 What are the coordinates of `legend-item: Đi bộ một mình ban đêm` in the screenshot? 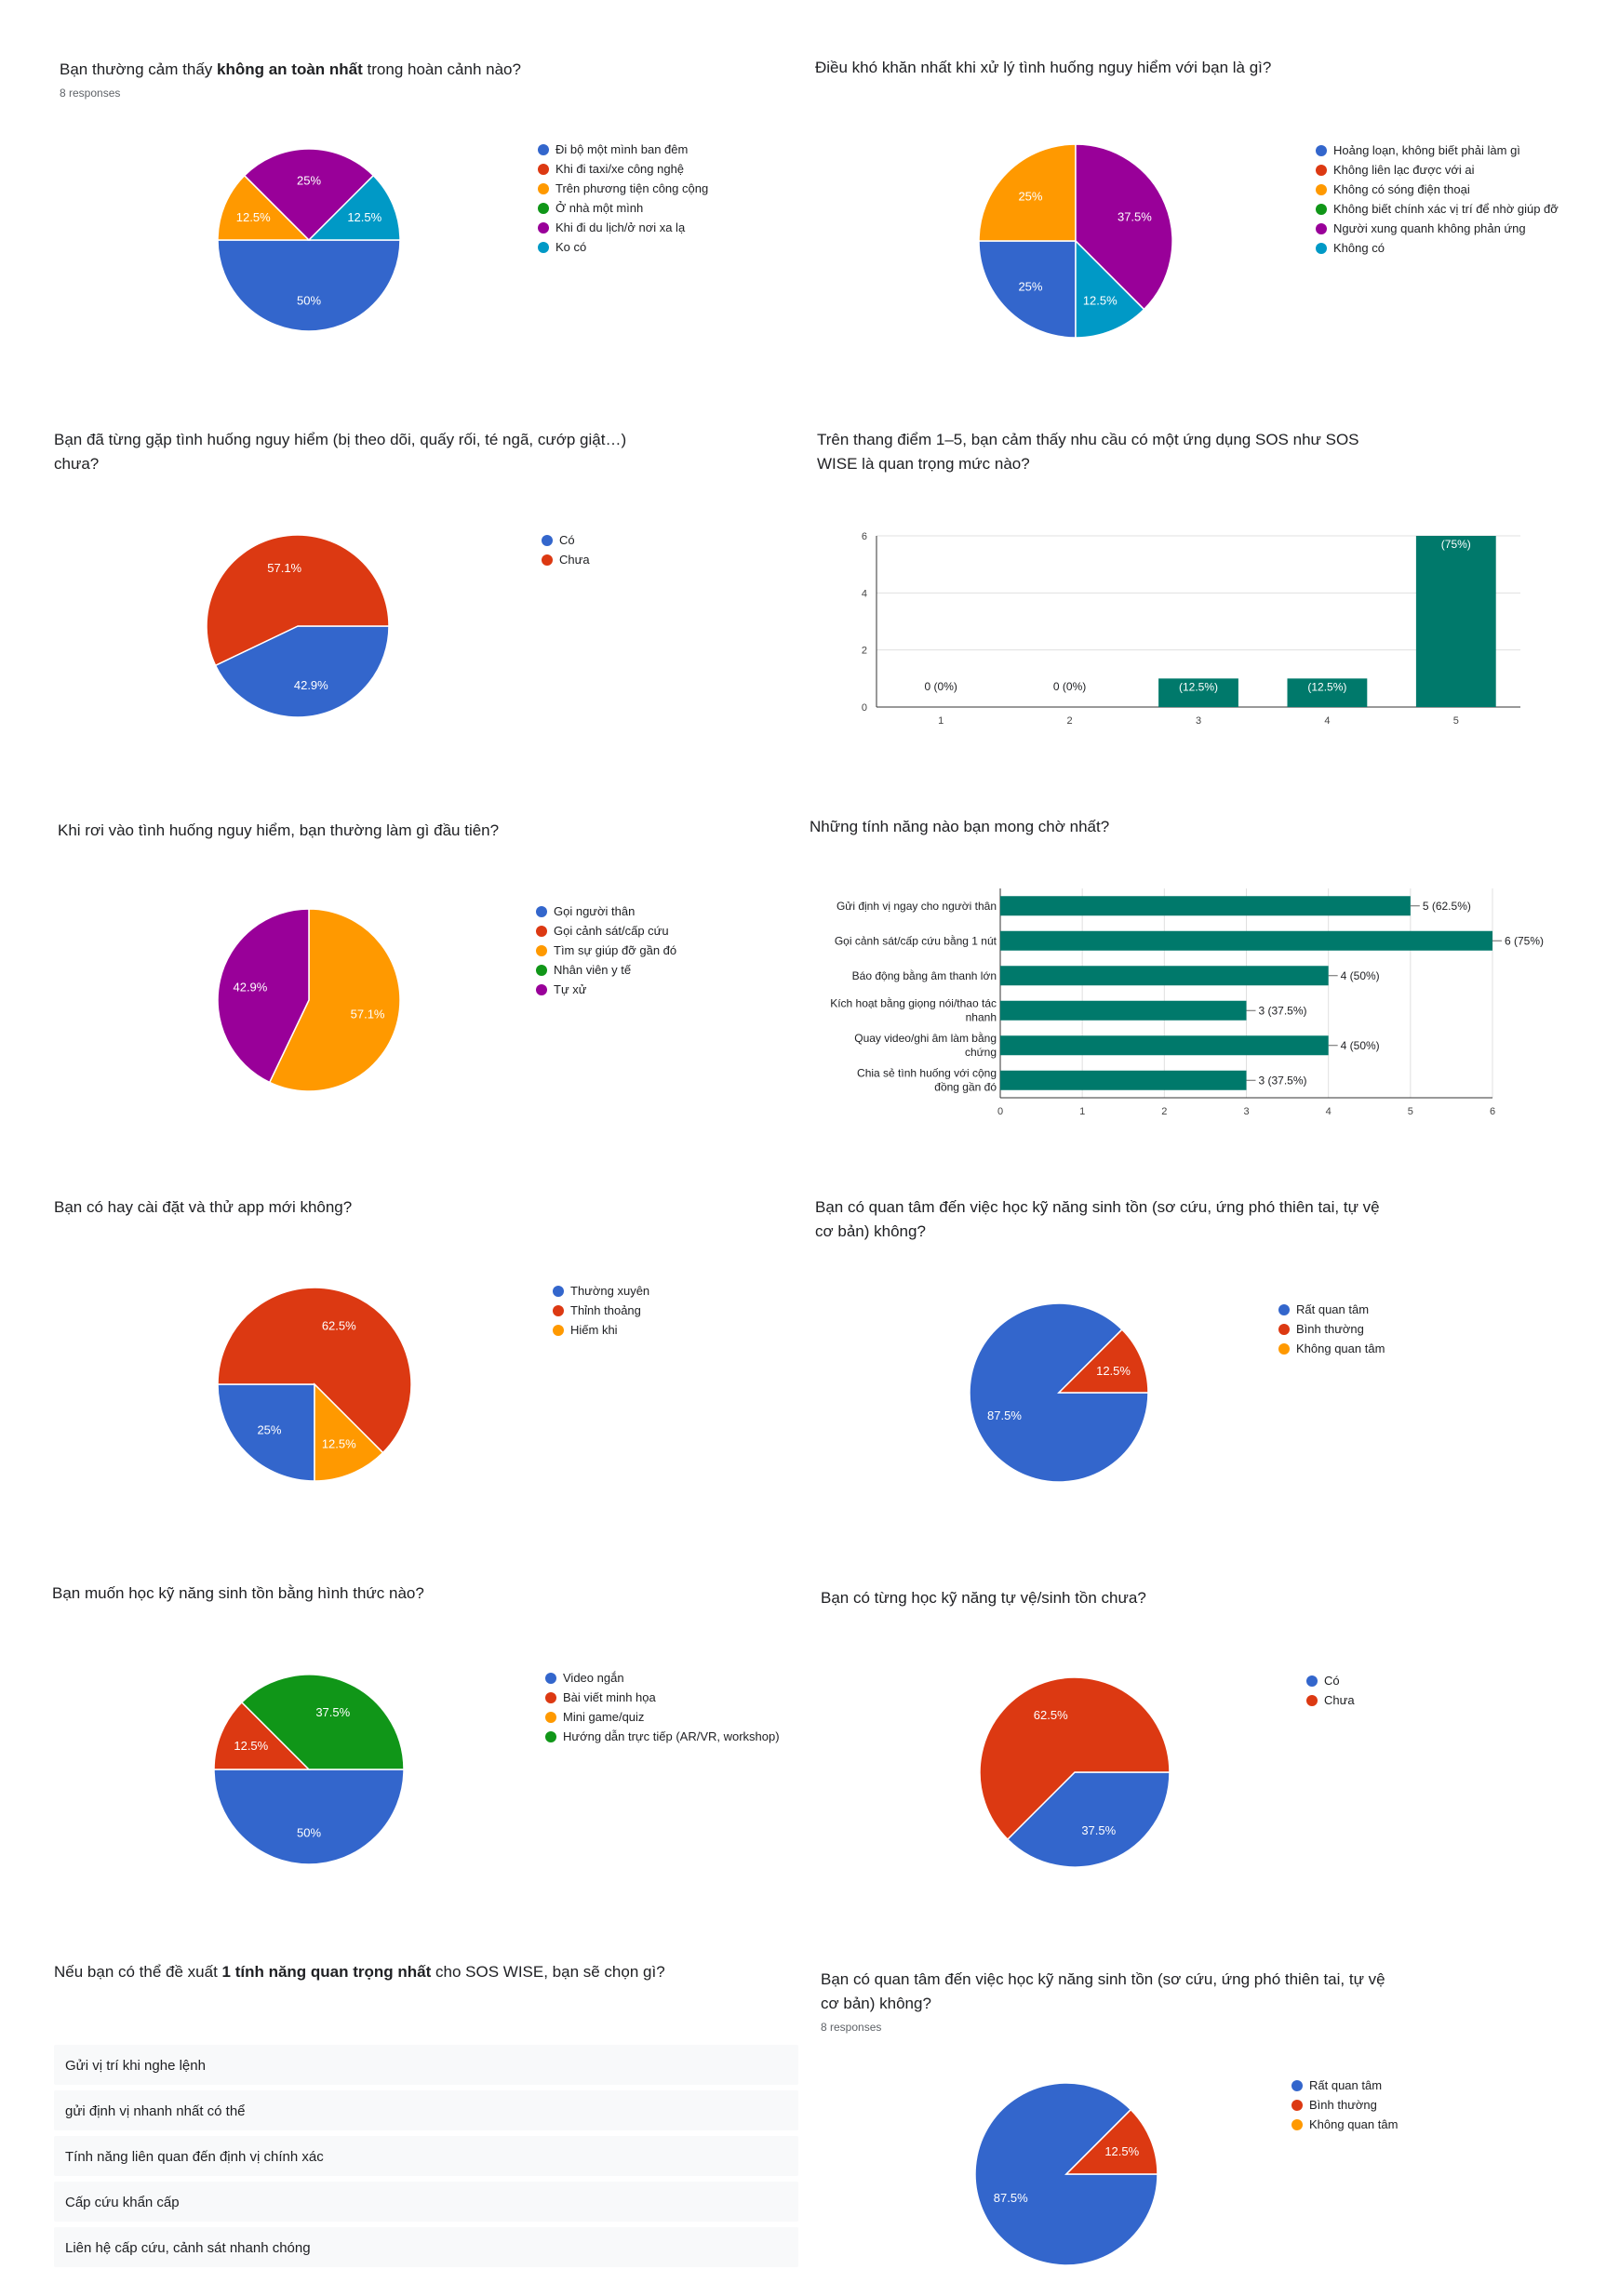 It's located at (622, 149).